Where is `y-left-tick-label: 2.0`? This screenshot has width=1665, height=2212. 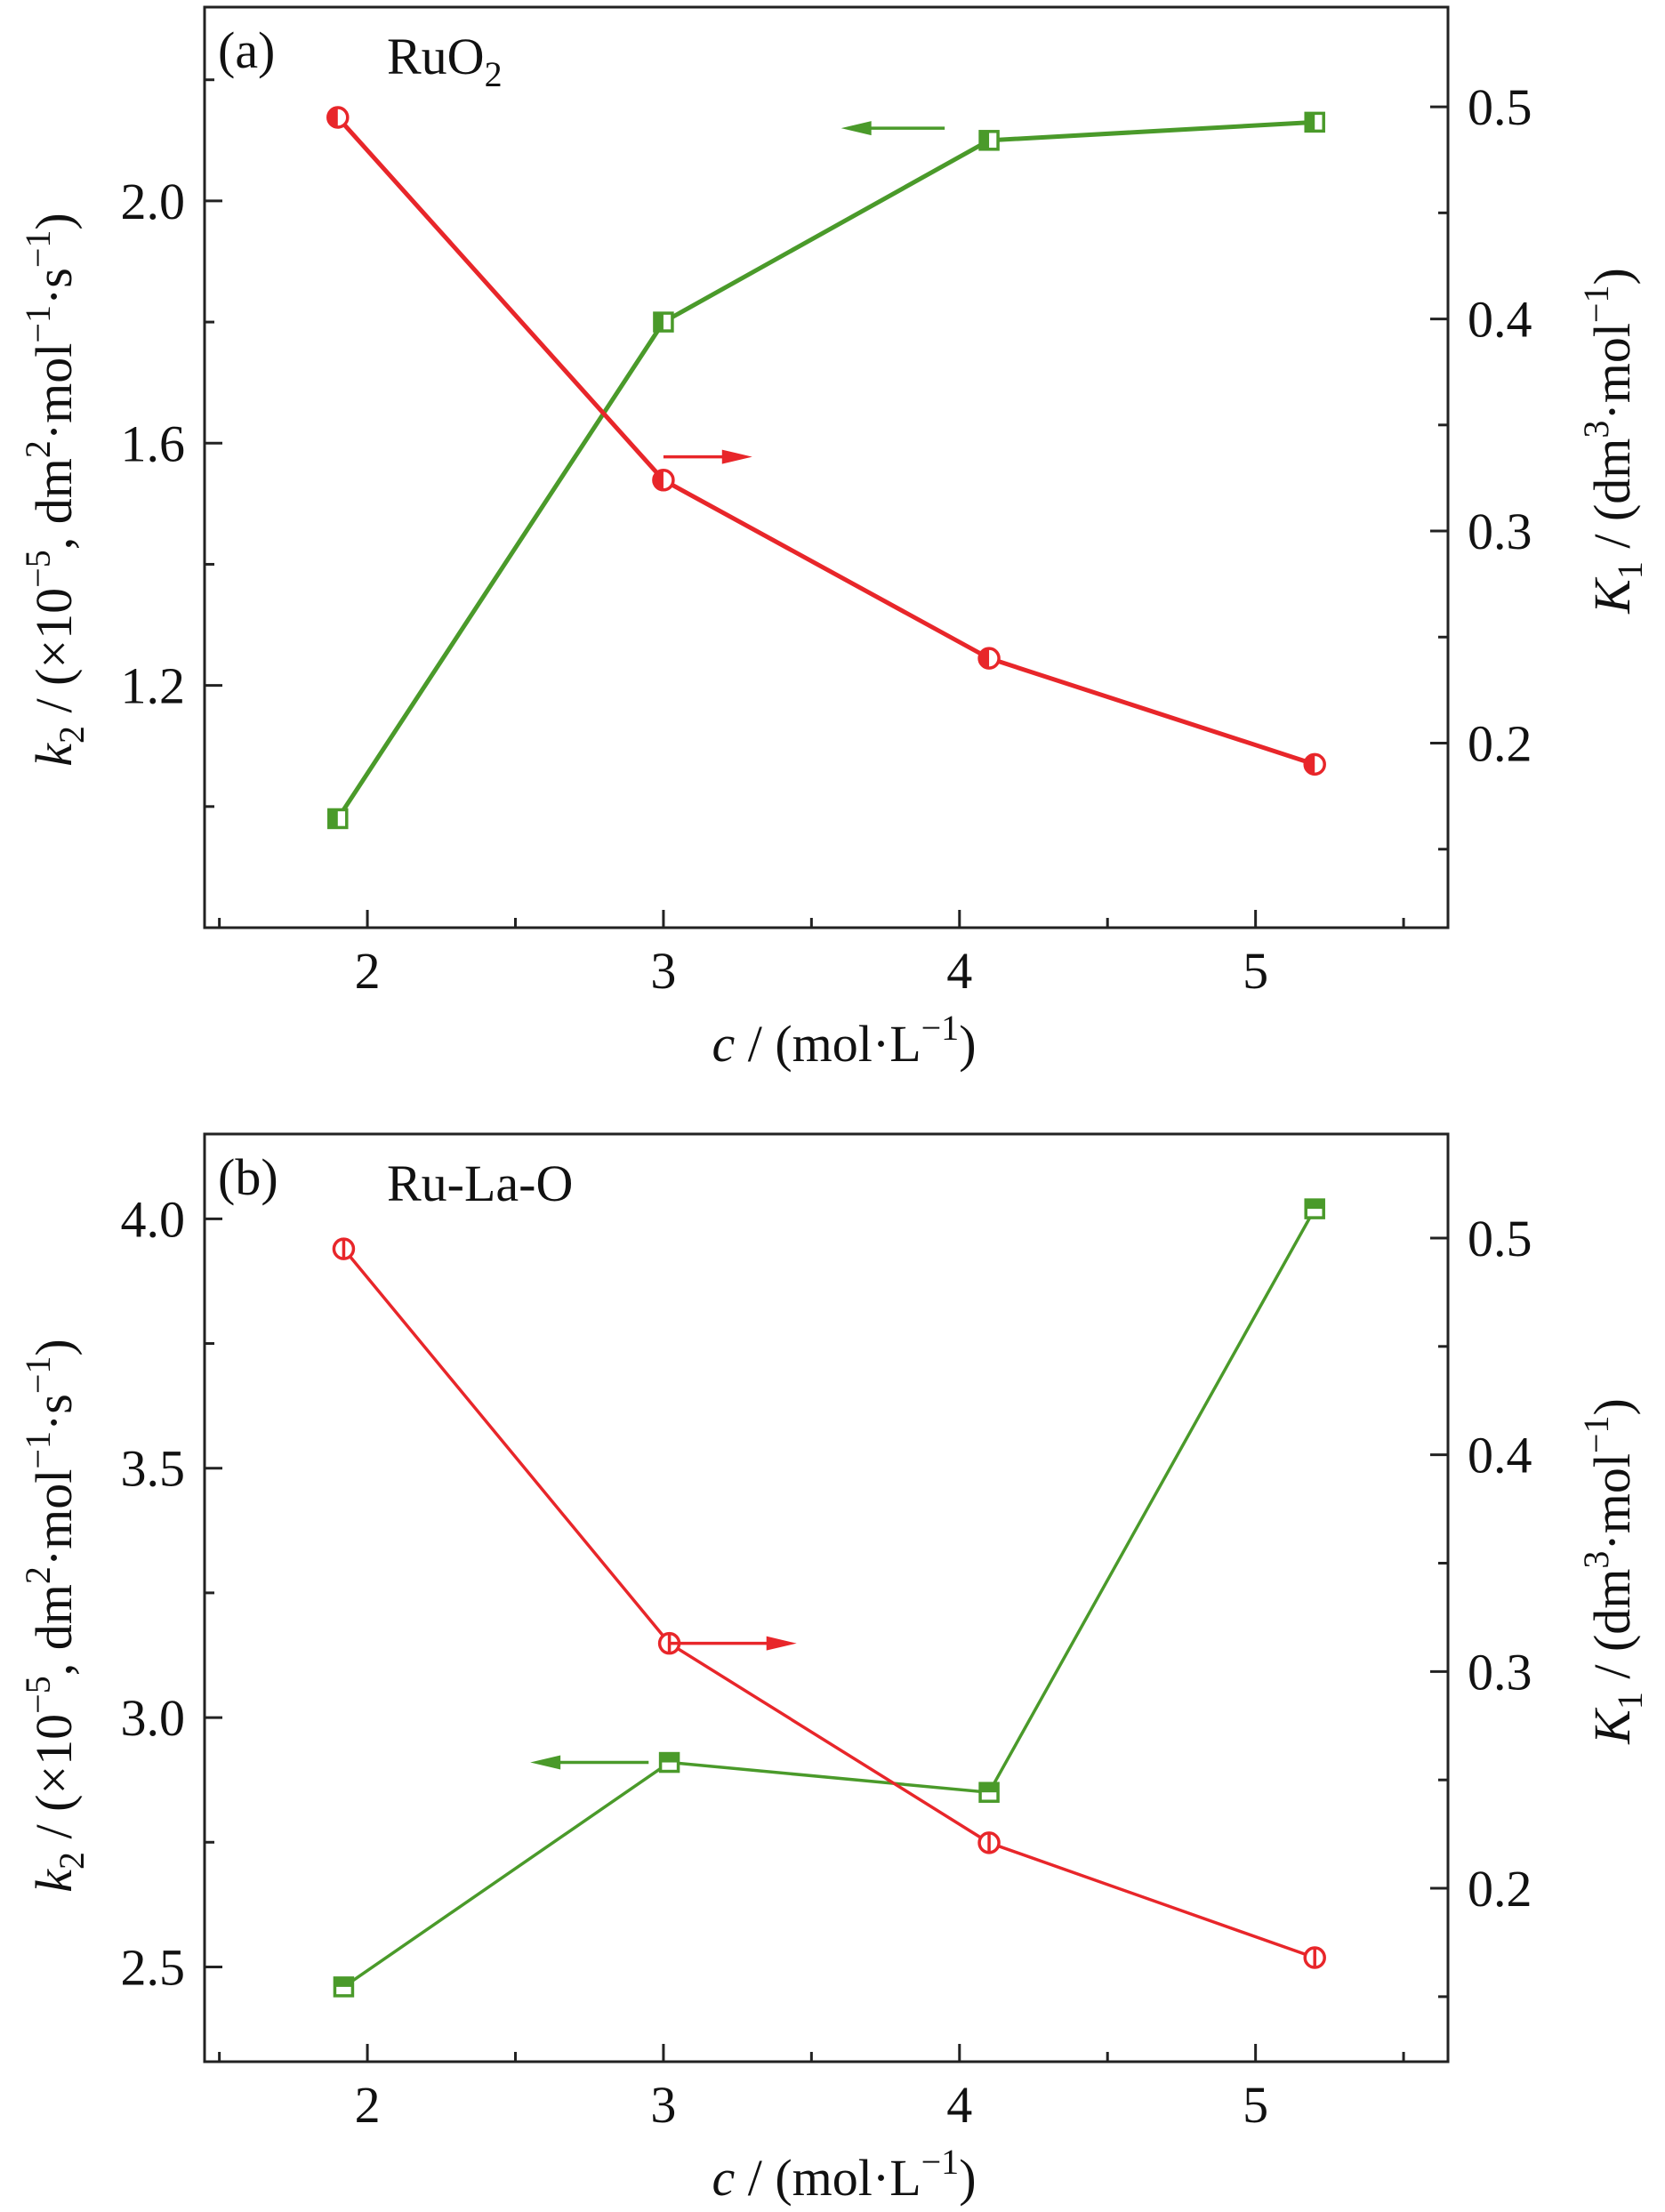
y-left-tick-label: 2.0 is located at coordinates (153, 201).